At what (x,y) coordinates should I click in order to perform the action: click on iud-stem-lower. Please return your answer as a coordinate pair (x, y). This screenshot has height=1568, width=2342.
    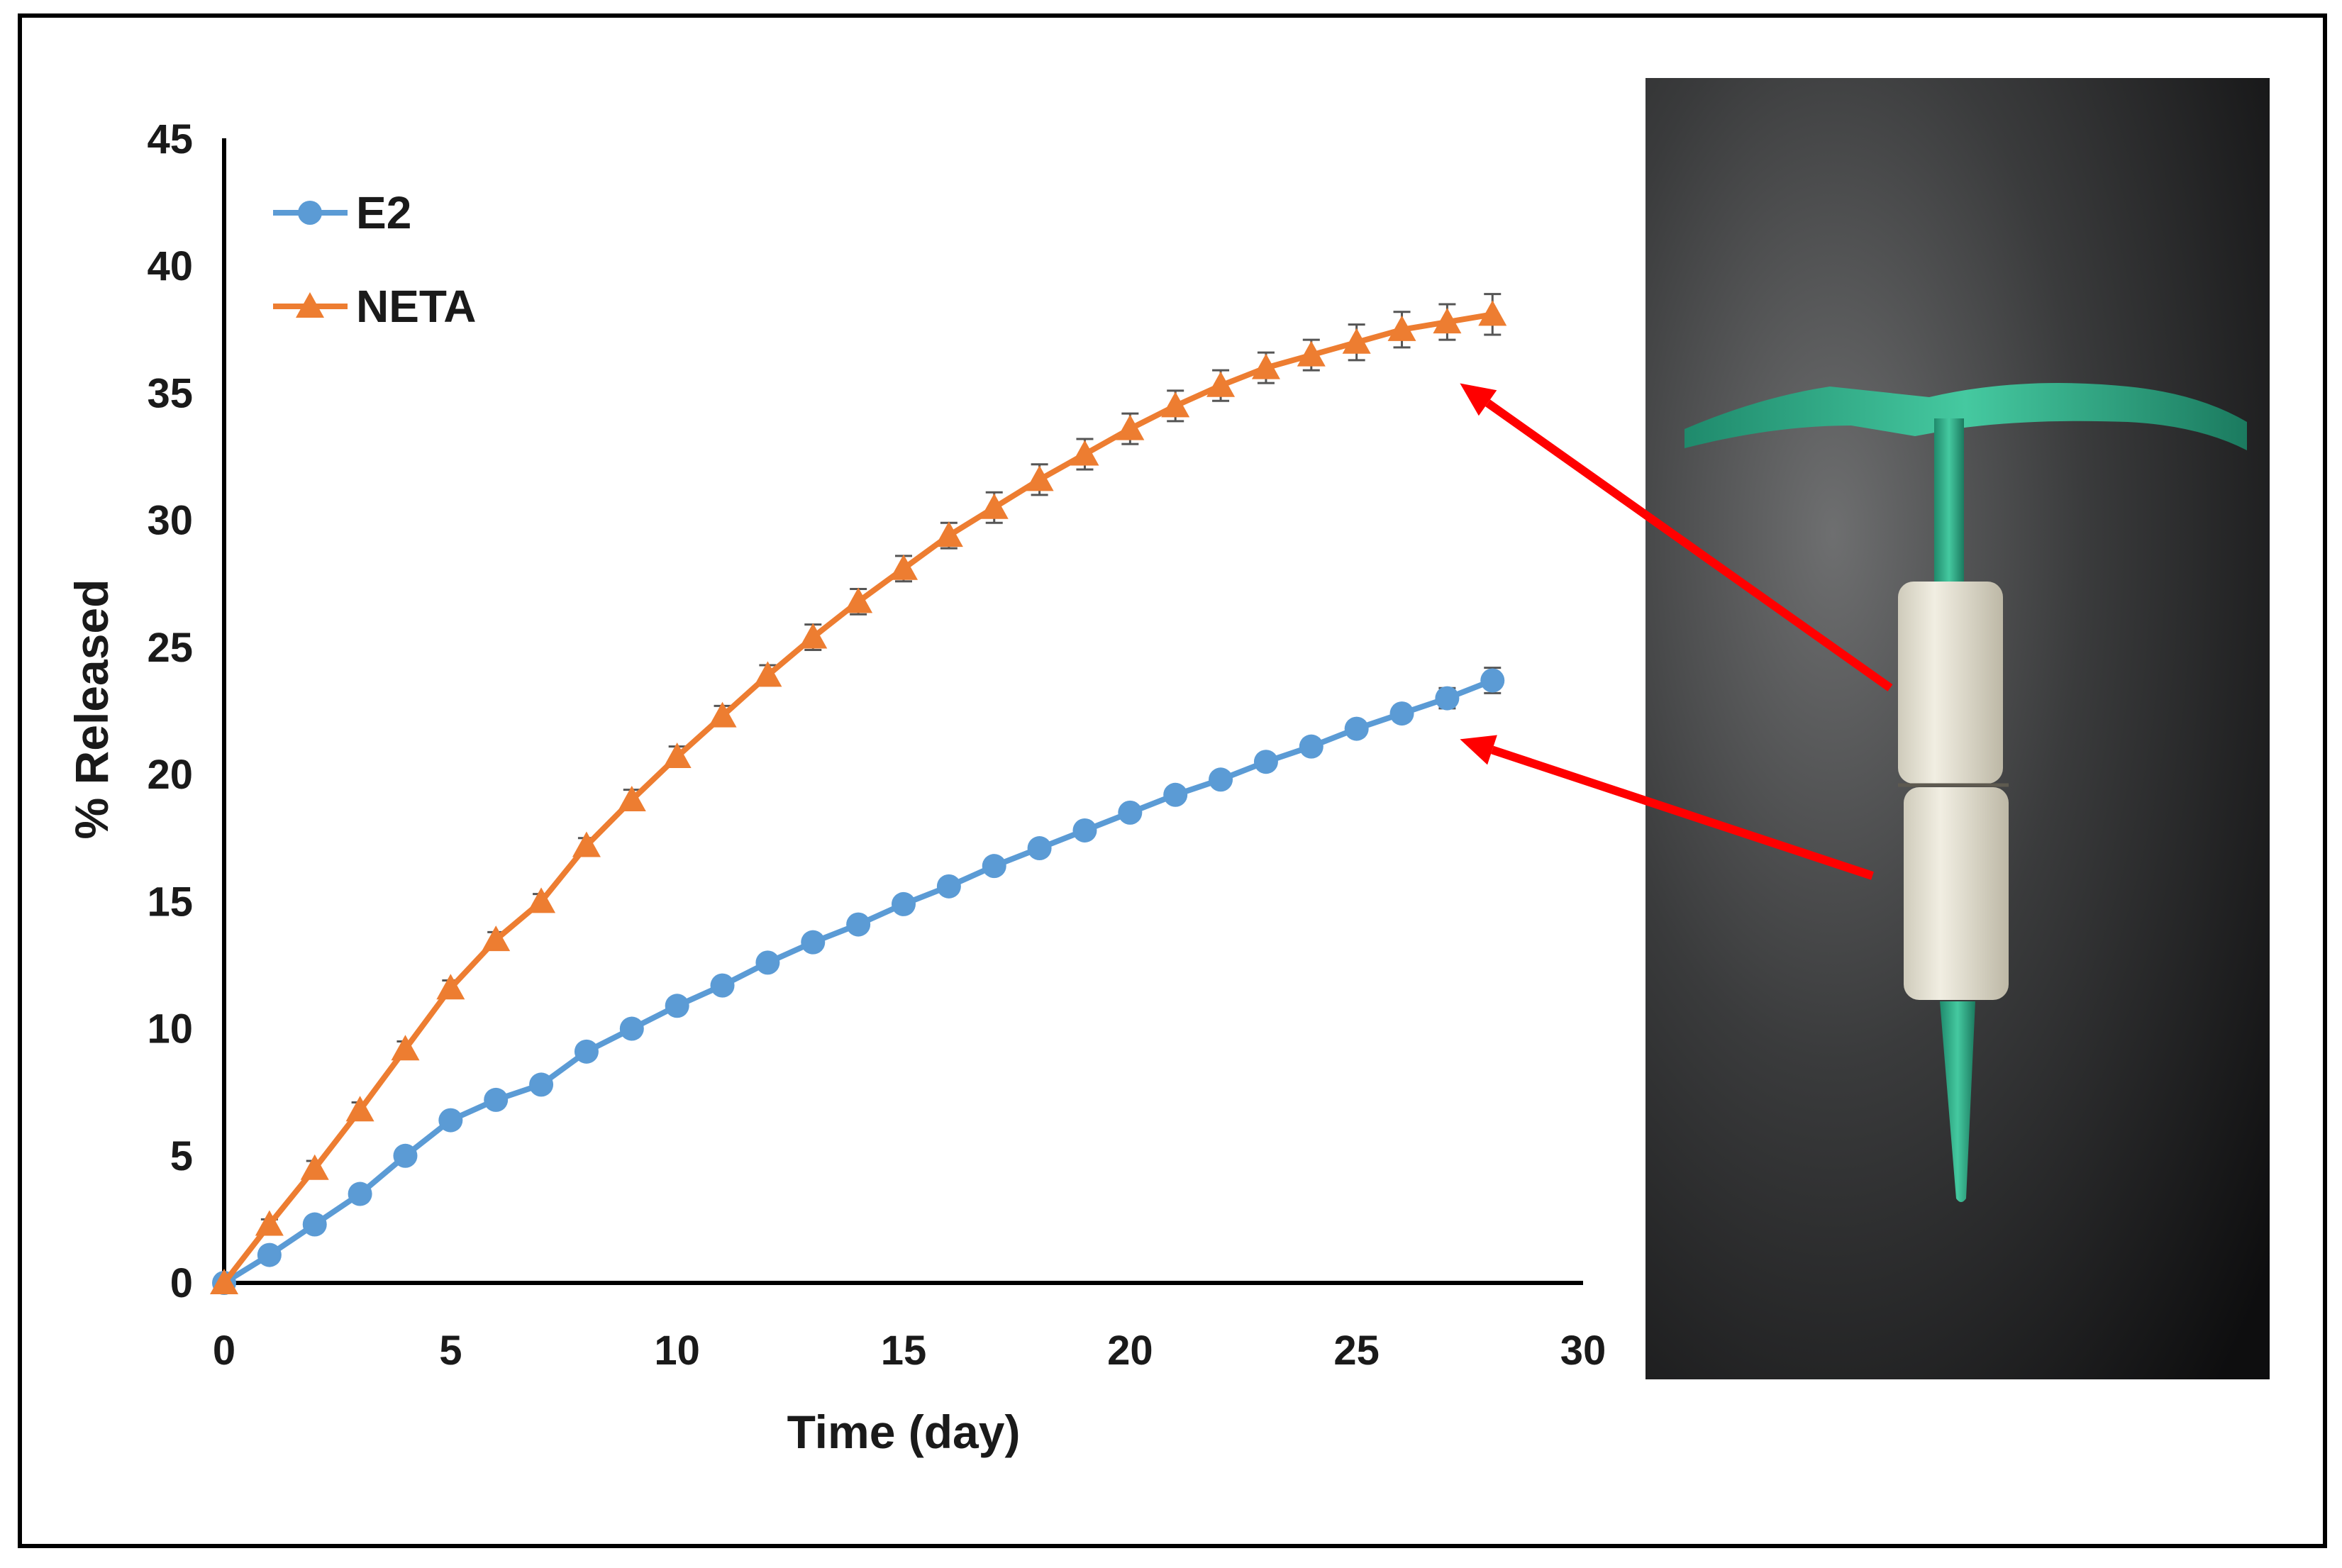
    Looking at the image, I should click on (1957, 1101).